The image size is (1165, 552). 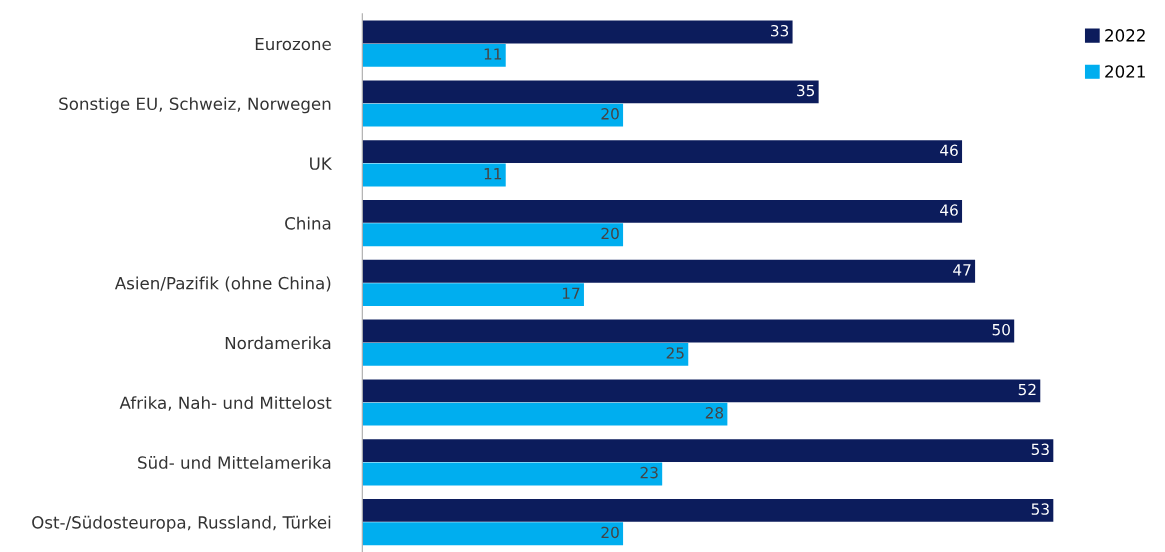 What do you see at coordinates (321, 163) in the screenshot?
I see `y-tick-label: UK` at bounding box center [321, 163].